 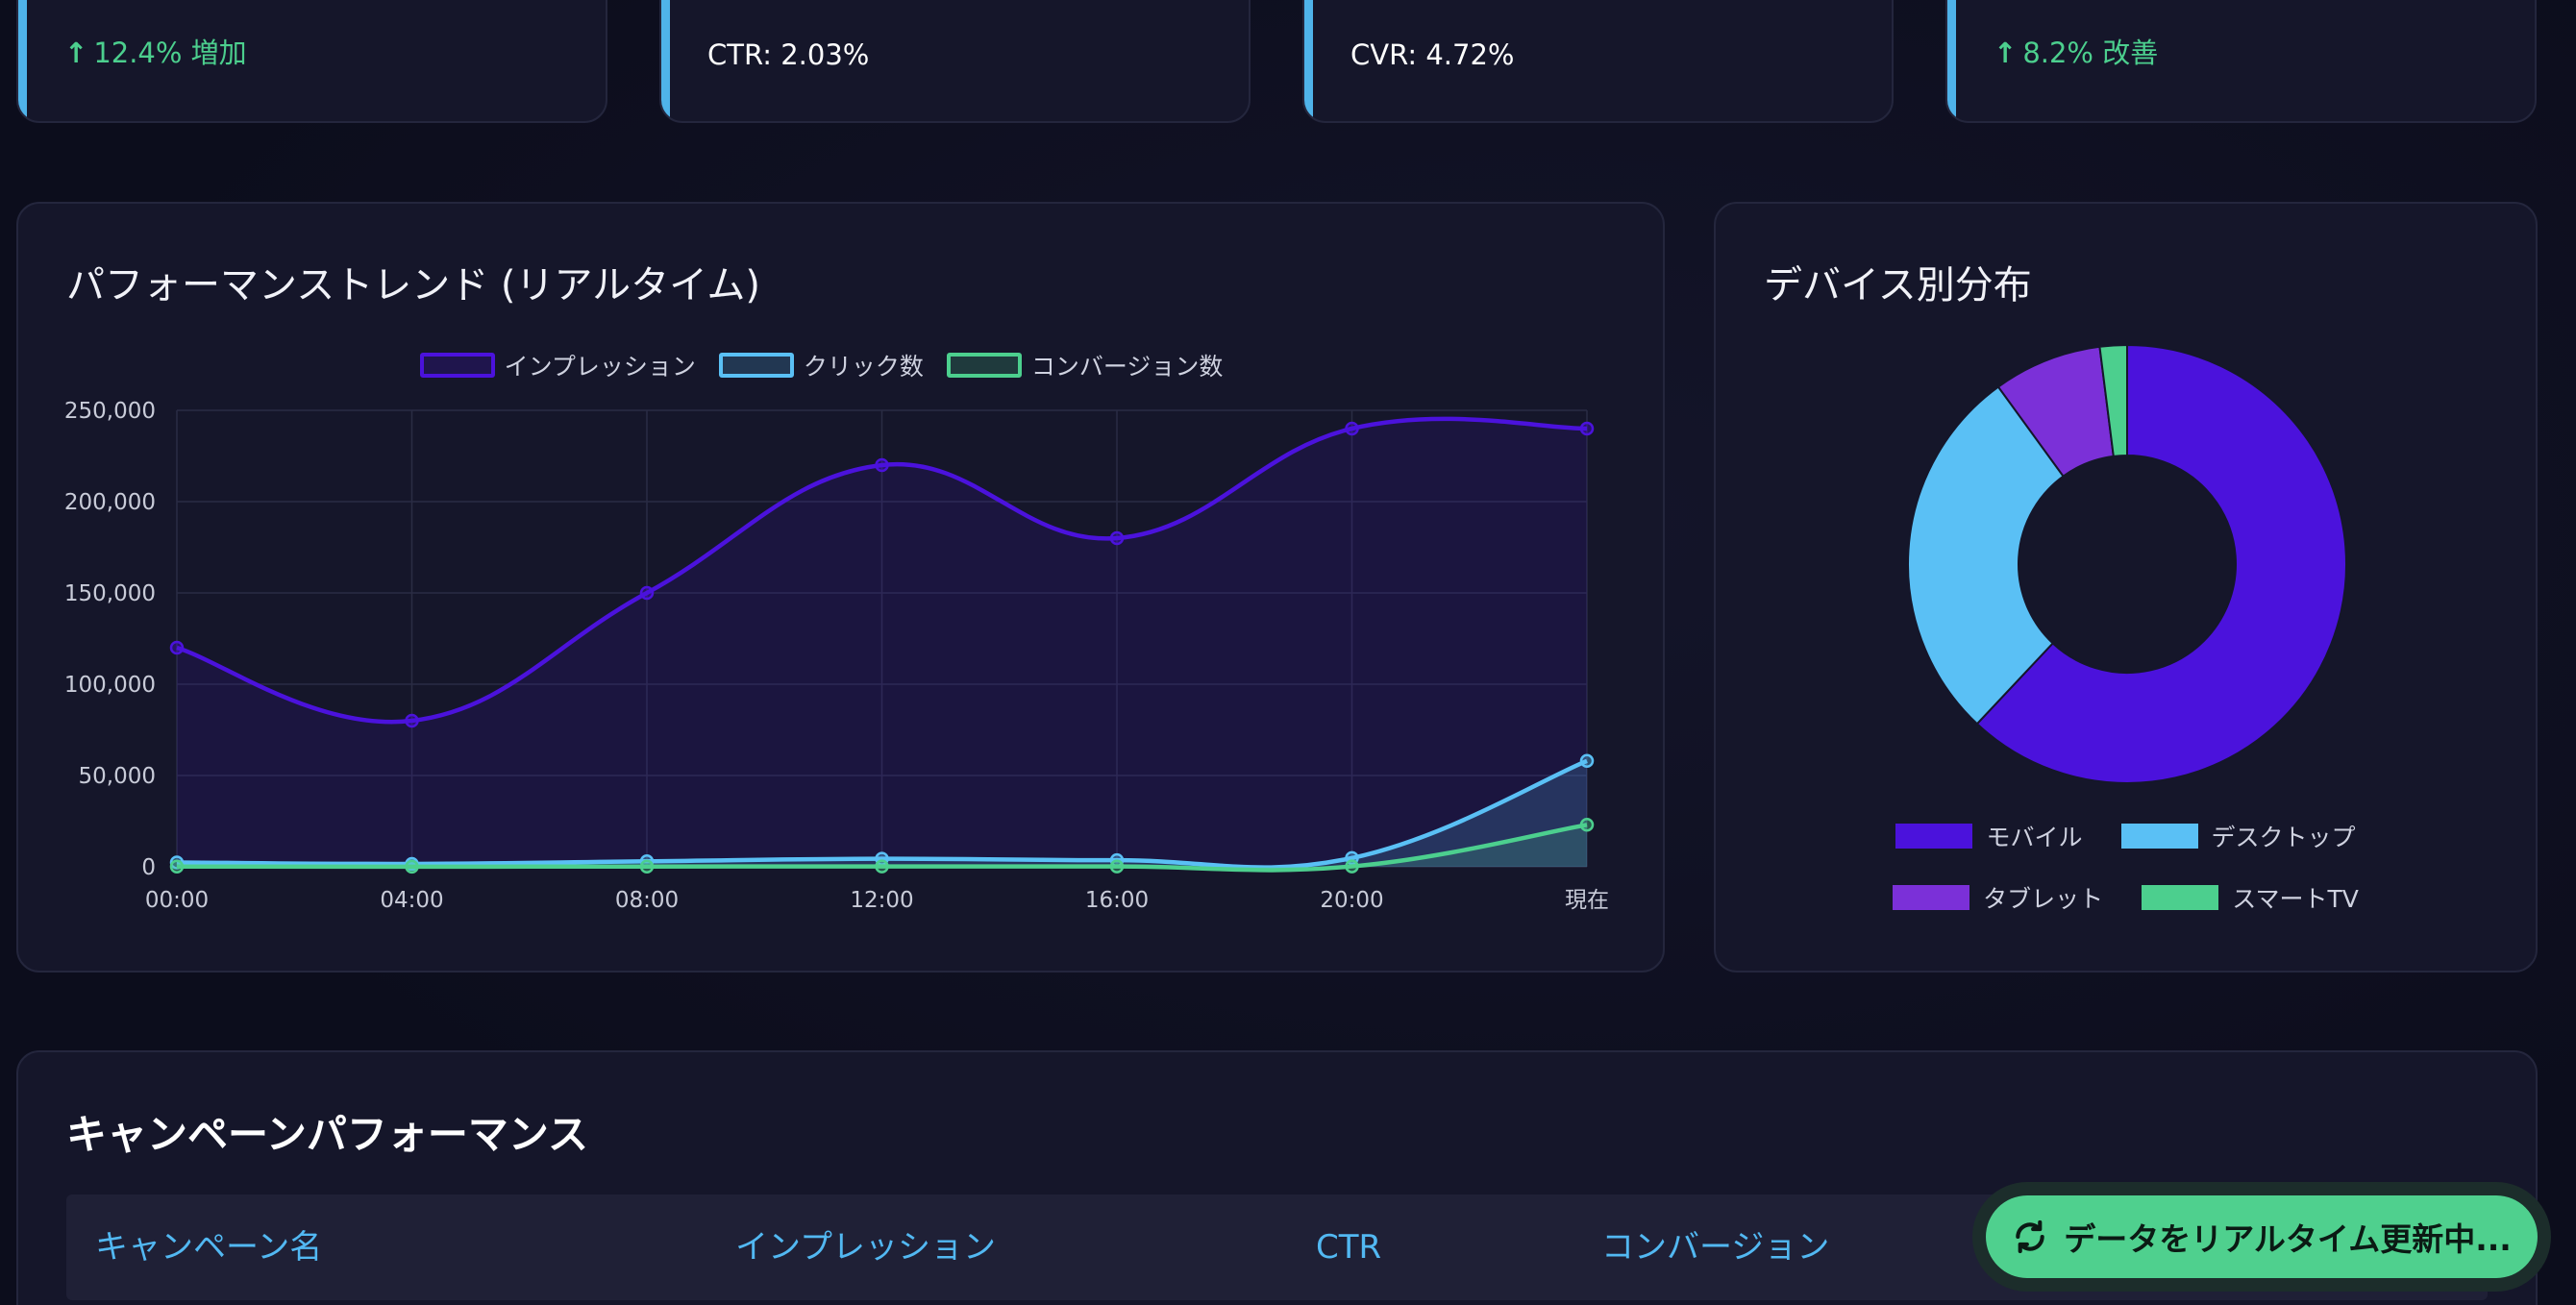 I want to click on kpi-row: ↑ 12.4% 増加 CTR: 2.03% CVR: 4.72% ↑ 8.2% 改善, so click(x=1277, y=61).